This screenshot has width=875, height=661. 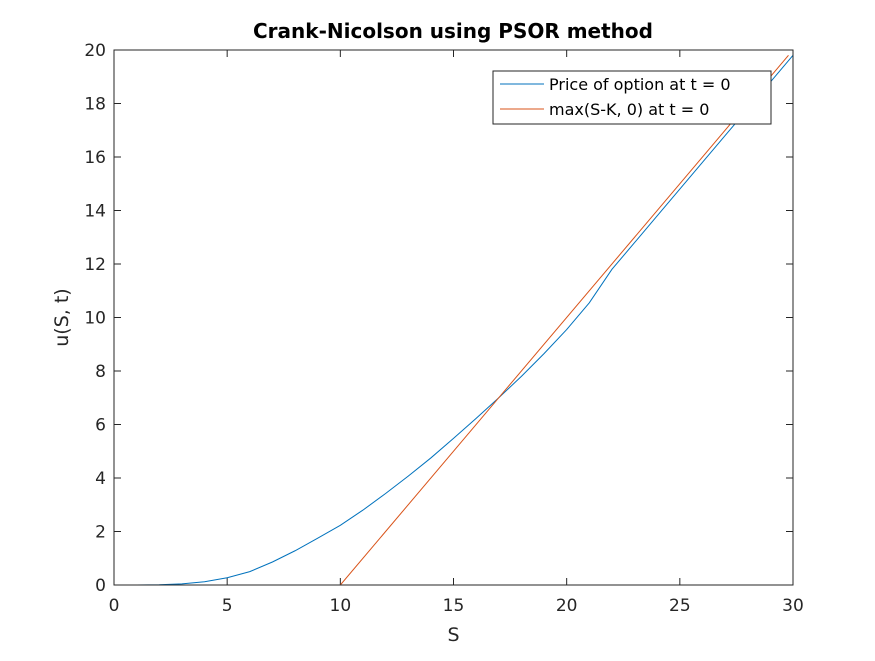 What do you see at coordinates (640, 84) in the screenshot?
I see `legend-label-price: Price of option at t = 0` at bounding box center [640, 84].